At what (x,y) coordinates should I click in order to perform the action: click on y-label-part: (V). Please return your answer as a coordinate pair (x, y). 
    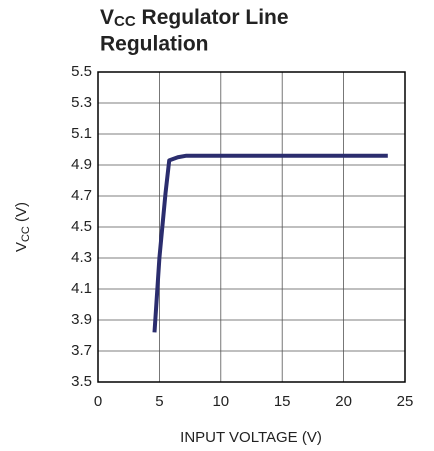
    Looking at the image, I should click on (21, 214).